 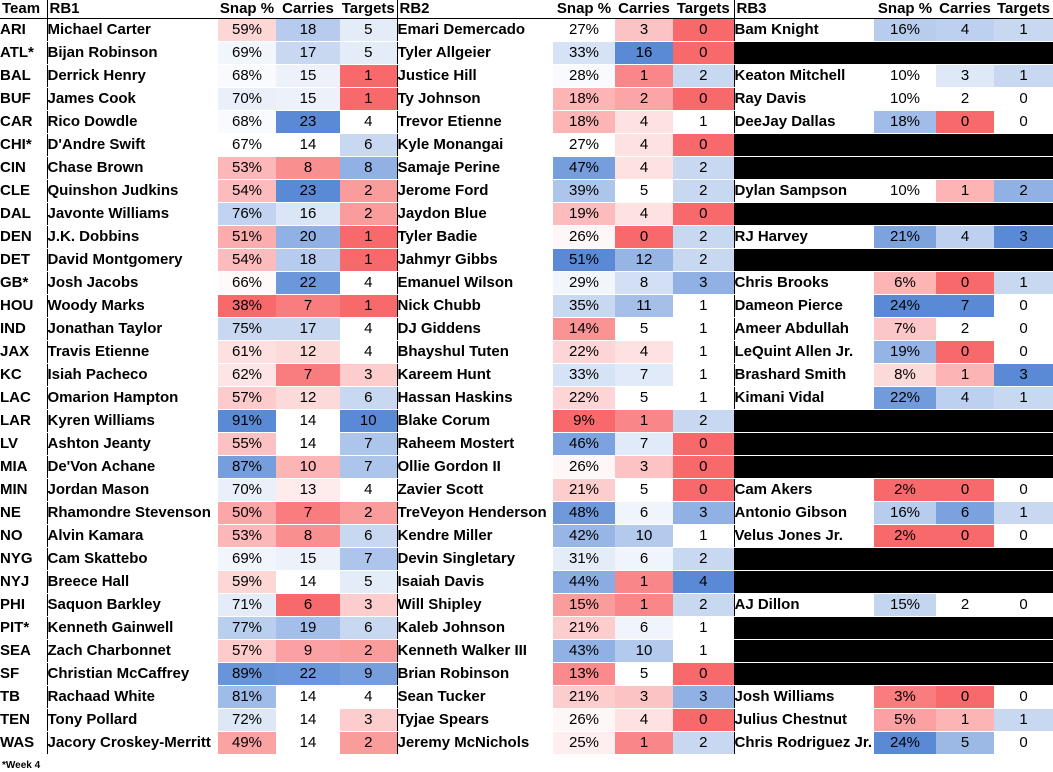 What do you see at coordinates (132, 30) in the screenshot?
I see `rb1-player-name: Michael Carter` at bounding box center [132, 30].